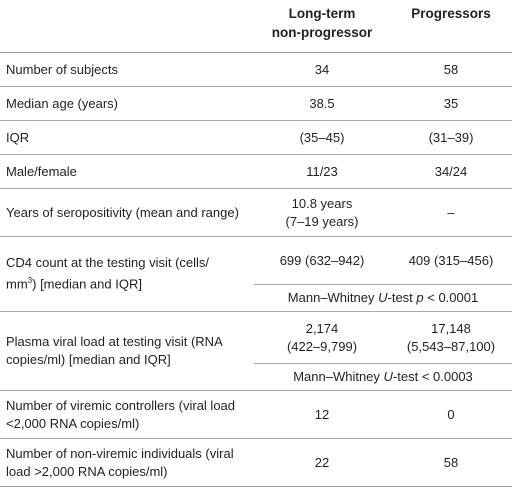  Describe the element at coordinates (322, 328) in the screenshot. I see `cell-ltnp-line1: 2,174` at that location.